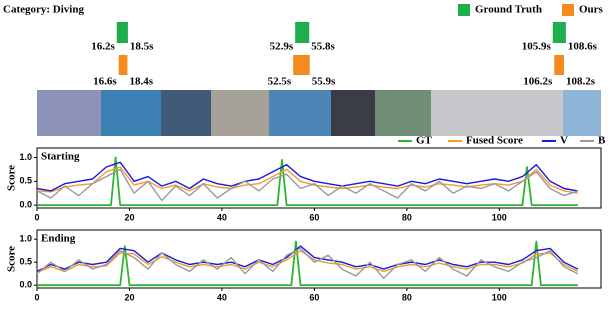 The image size is (615, 309). I want to click on category-title: Category: Diving, so click(43, 10).